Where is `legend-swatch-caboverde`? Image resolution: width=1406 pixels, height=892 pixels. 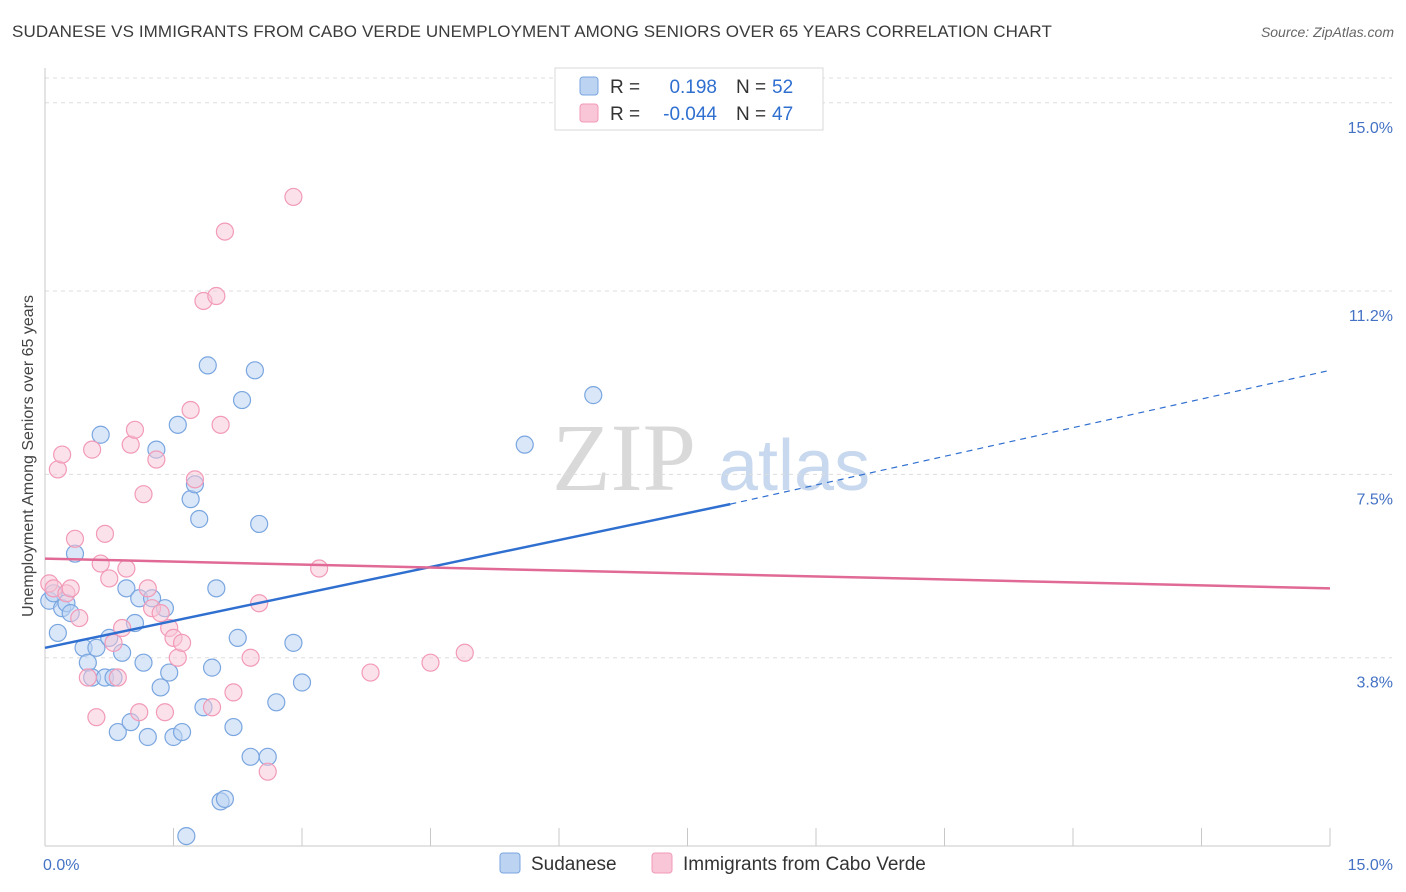
legend-swatch-caboverde is located at coordinates (589, 113).